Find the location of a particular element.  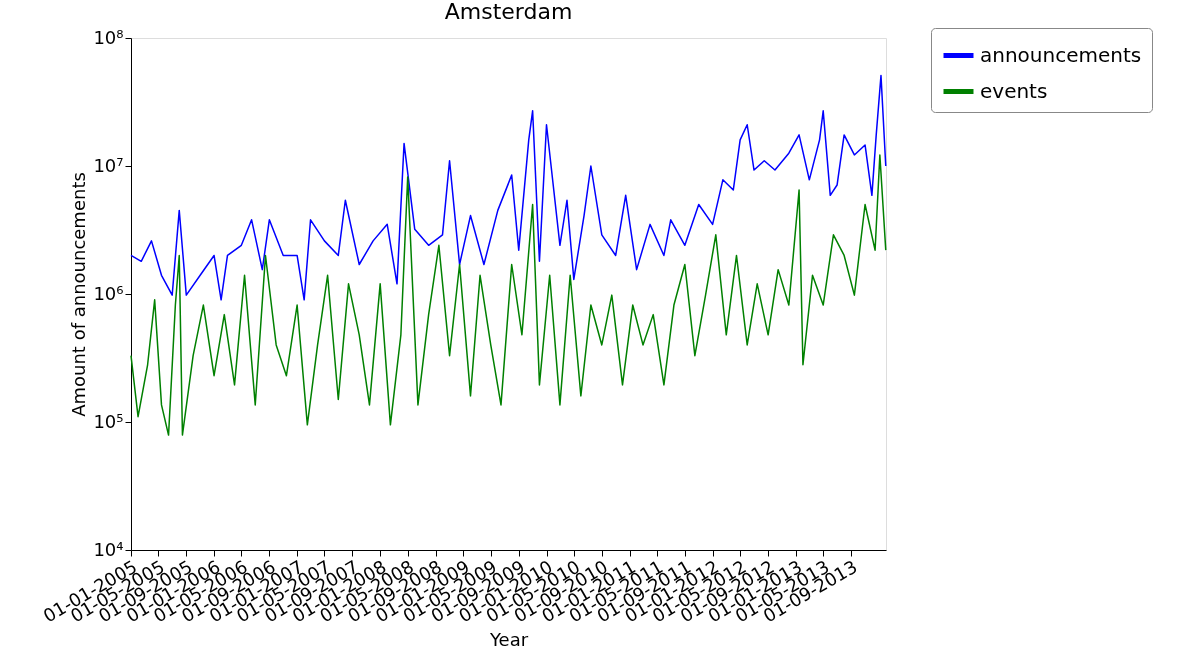

y-tick-label: 10⁷ is located at coordinates (108, 165).